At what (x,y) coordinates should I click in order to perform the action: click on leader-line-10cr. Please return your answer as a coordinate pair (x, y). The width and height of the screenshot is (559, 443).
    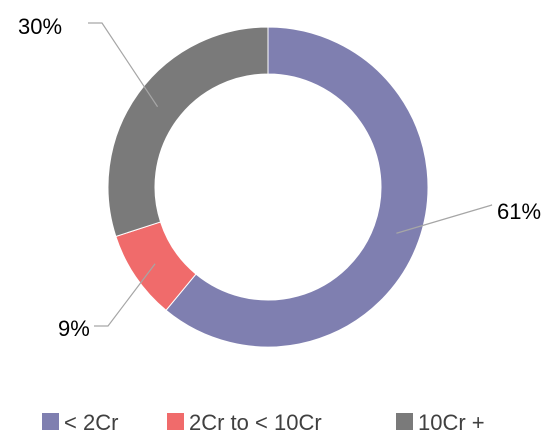
    Looking at the image, I should click on (123, 65).